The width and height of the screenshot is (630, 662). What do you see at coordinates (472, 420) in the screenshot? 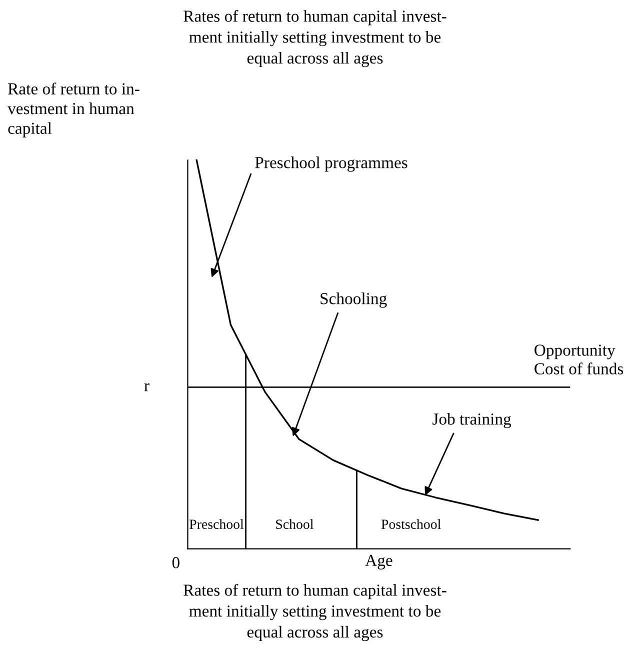
I see `annotation: Job training` at bounding box center [472, 420].